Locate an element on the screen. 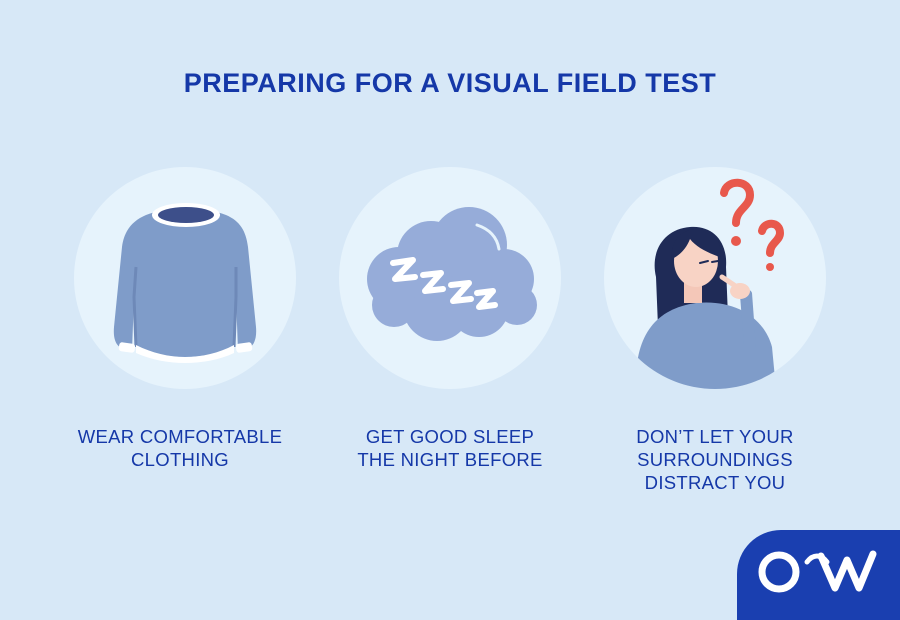  tip-caption-distraction: DON’T LET YOUR SURROUNDINGS DISTRACT YOU is located at coordinates (715, 459).